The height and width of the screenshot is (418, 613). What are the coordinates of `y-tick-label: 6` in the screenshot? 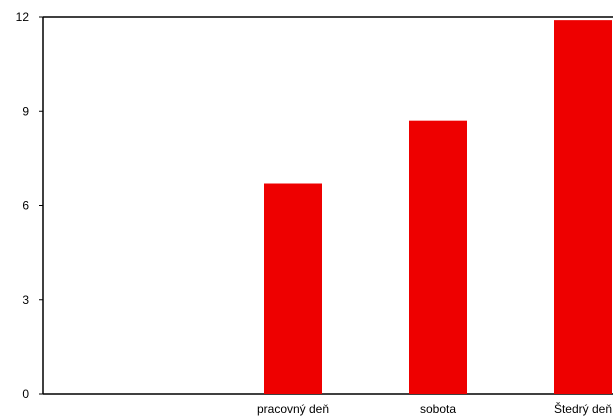 It's located at (25, 206).